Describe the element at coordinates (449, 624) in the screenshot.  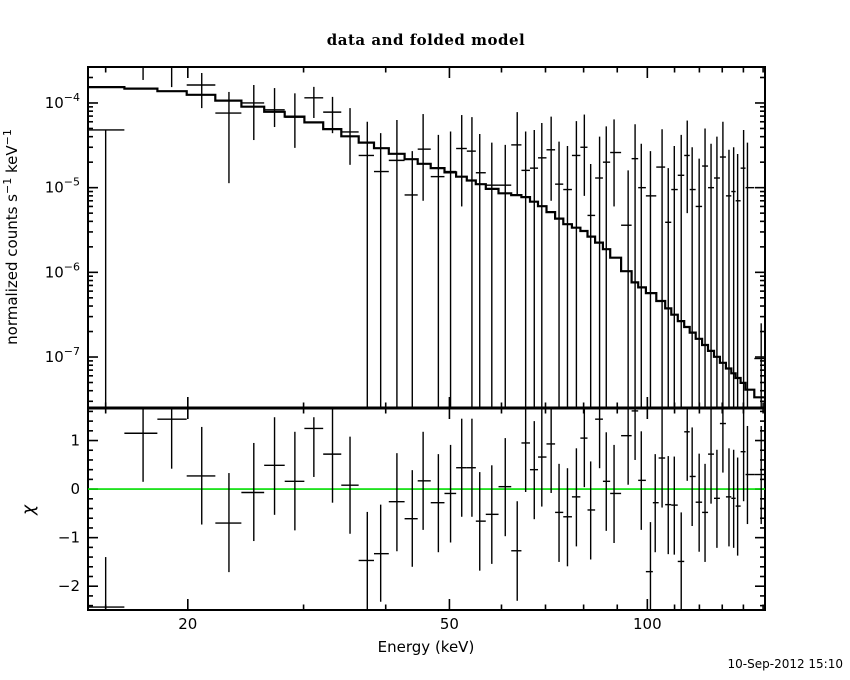
I see `x-tick-label: 50` at that location.